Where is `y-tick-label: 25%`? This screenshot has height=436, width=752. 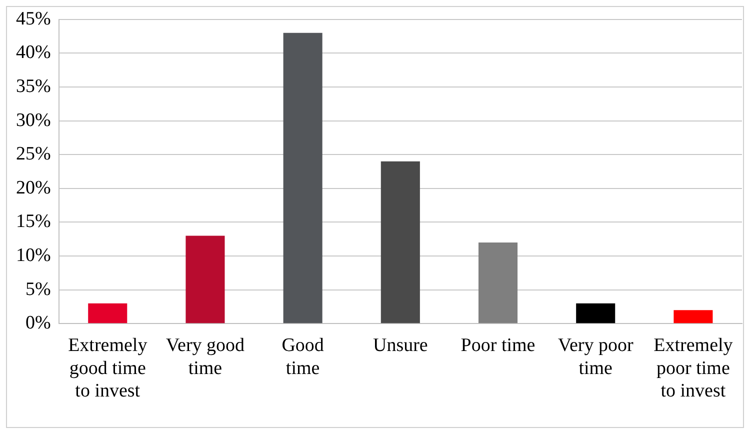
y-tick-label: 25% is located at coordinates (33, 154).